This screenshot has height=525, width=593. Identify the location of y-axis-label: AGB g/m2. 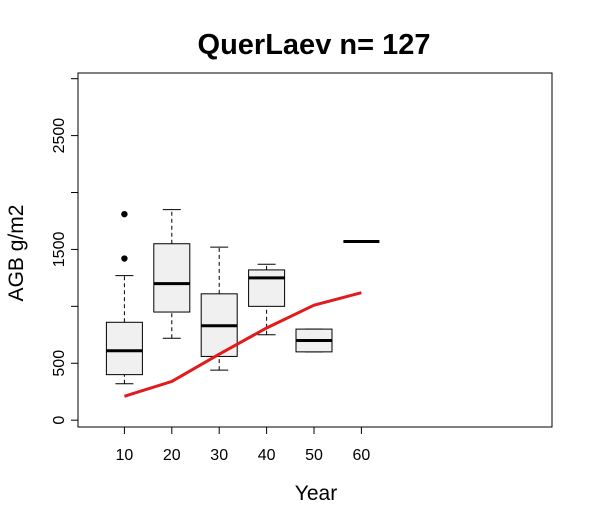
(16, 253).